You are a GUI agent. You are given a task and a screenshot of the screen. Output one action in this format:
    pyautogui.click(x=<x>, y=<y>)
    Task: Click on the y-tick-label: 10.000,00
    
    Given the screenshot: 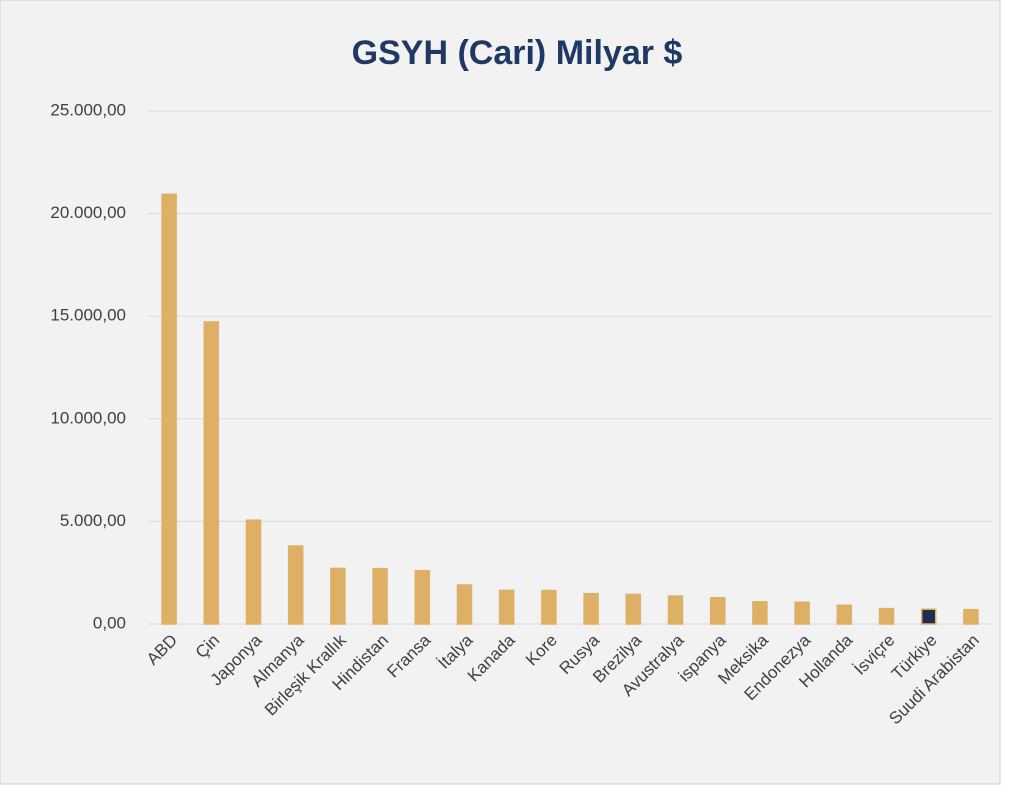 What is the action you would take?
    pyautogui.click(x=88, y=417)
    